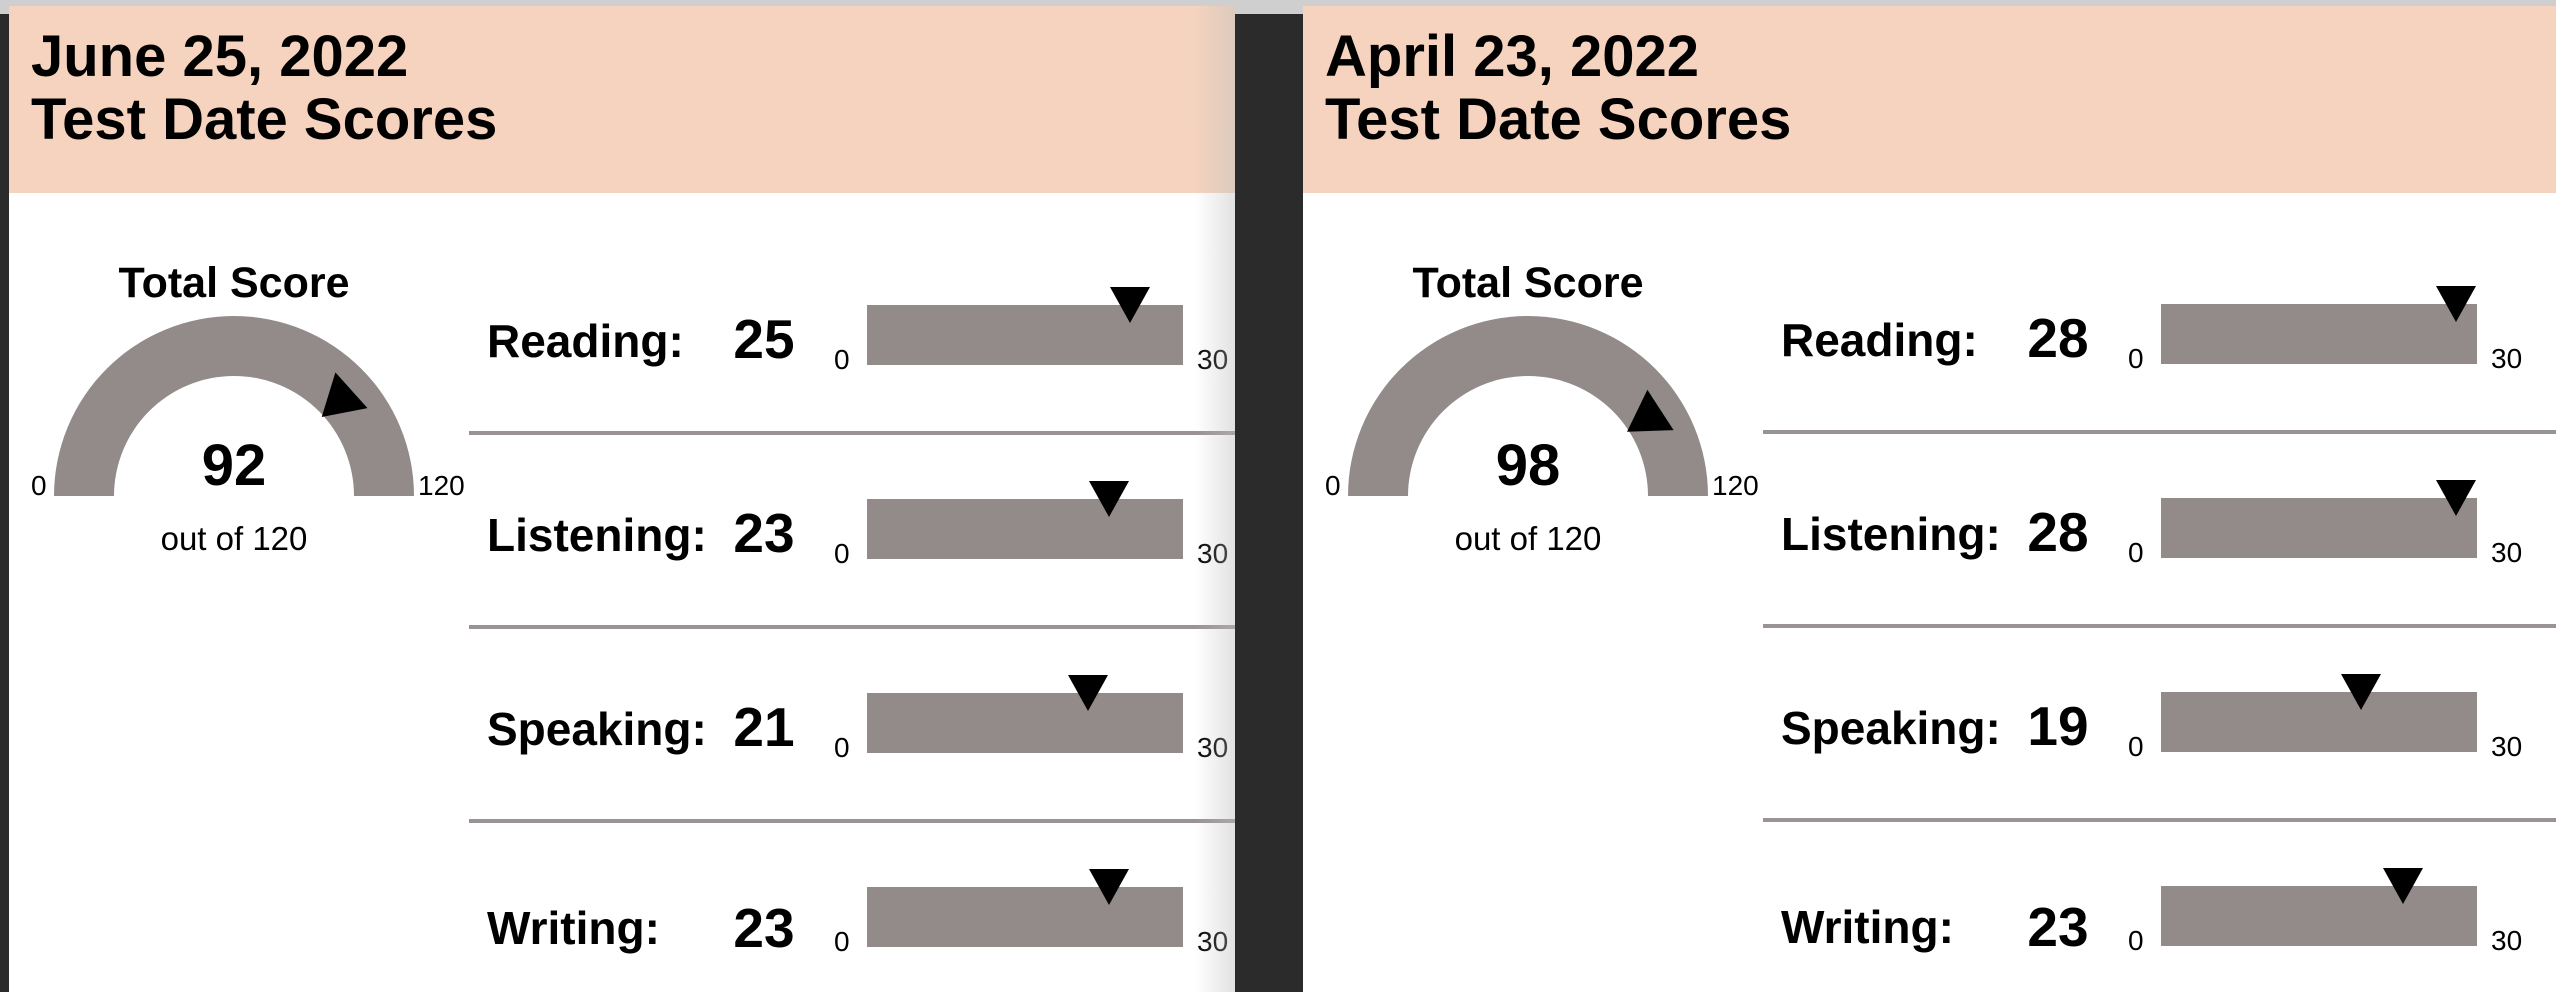  What do you see at coordinates (764, 727) in the screenshot?
I see `section-score: 21` at bounding box center [764, 727].